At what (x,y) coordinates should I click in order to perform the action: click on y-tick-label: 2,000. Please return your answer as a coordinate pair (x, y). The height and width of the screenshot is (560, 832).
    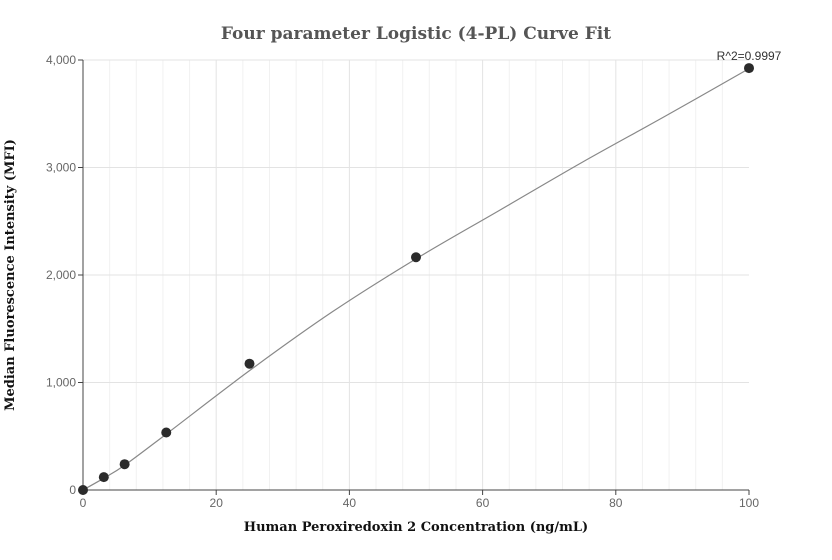
    Looking at the image, I should click on (61, 275).